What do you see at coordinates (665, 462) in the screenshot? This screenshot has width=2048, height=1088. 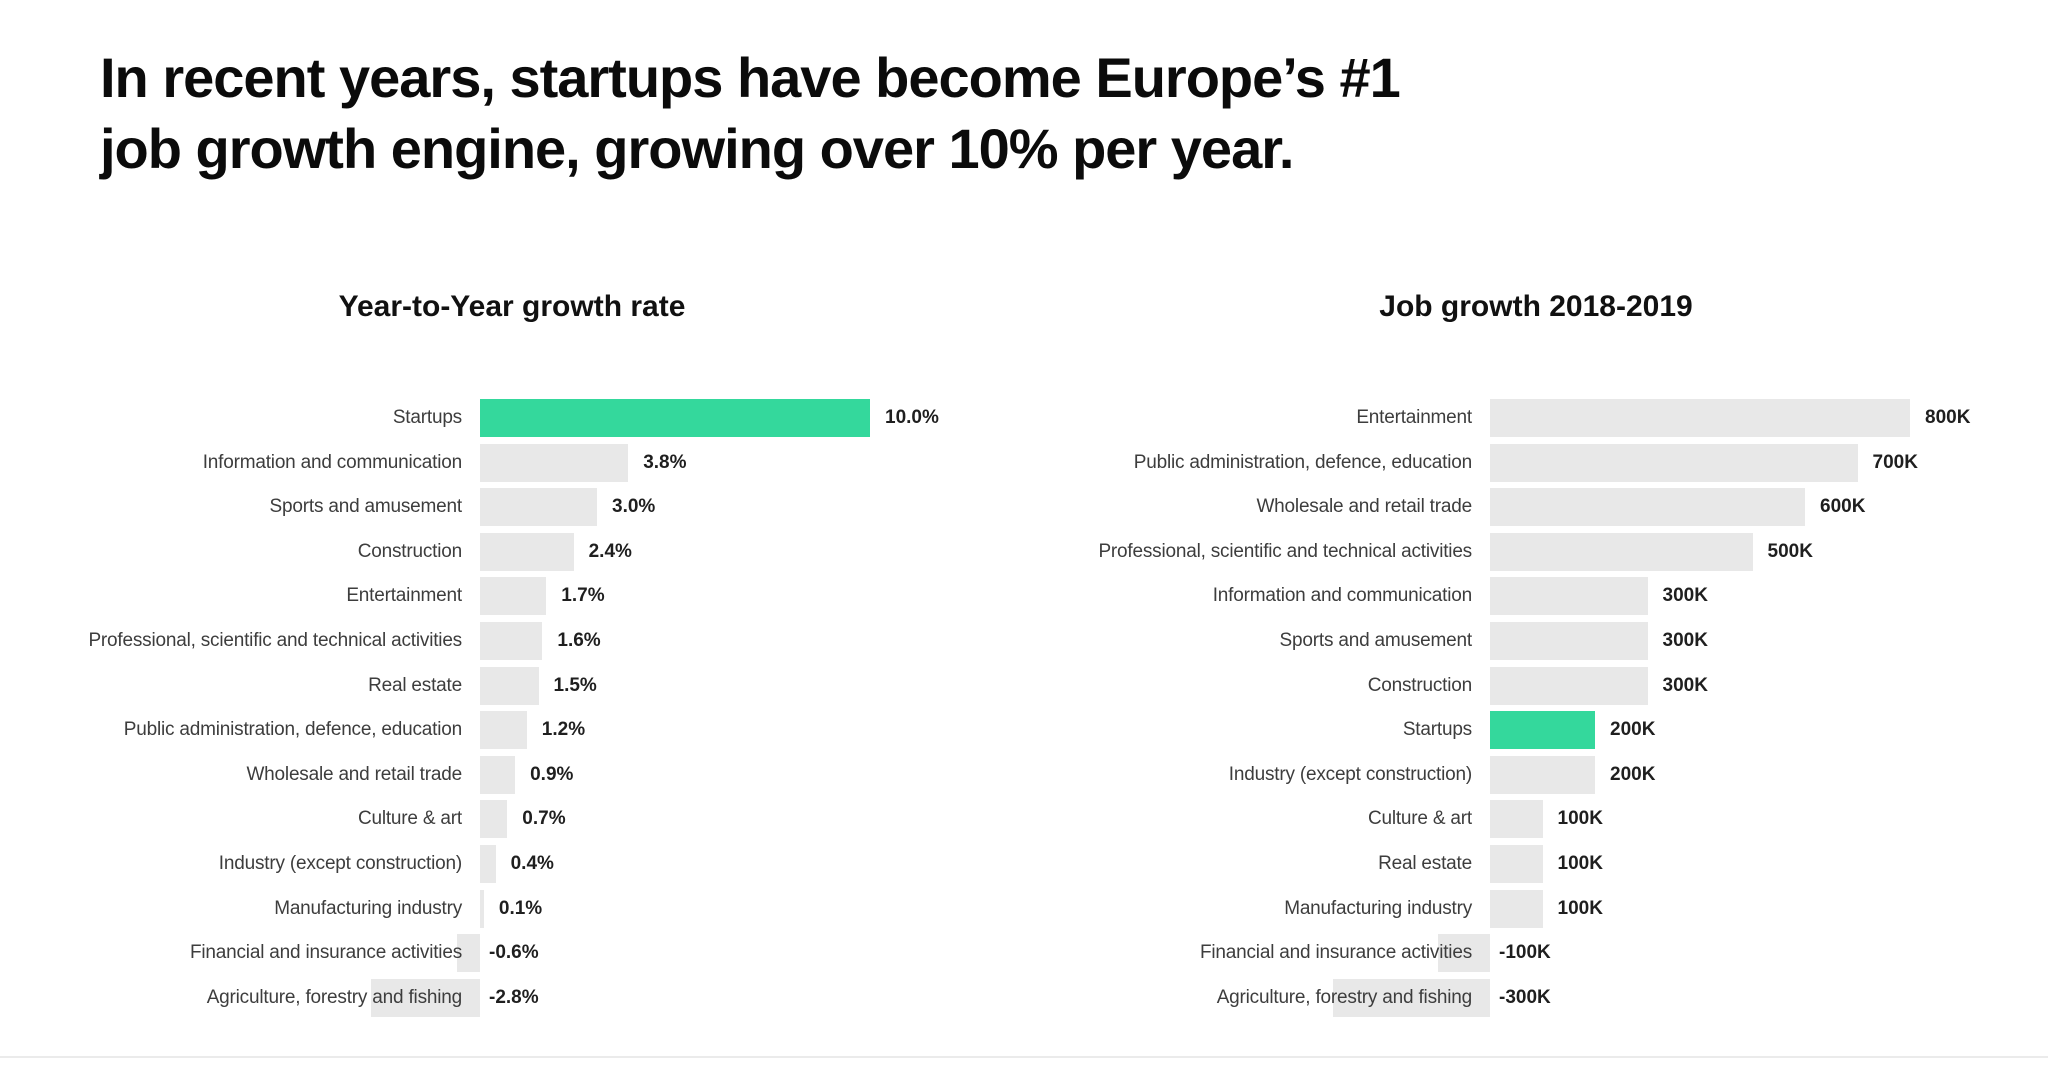 I see `value-label: 3.8%` at bounding box center [665, 462].